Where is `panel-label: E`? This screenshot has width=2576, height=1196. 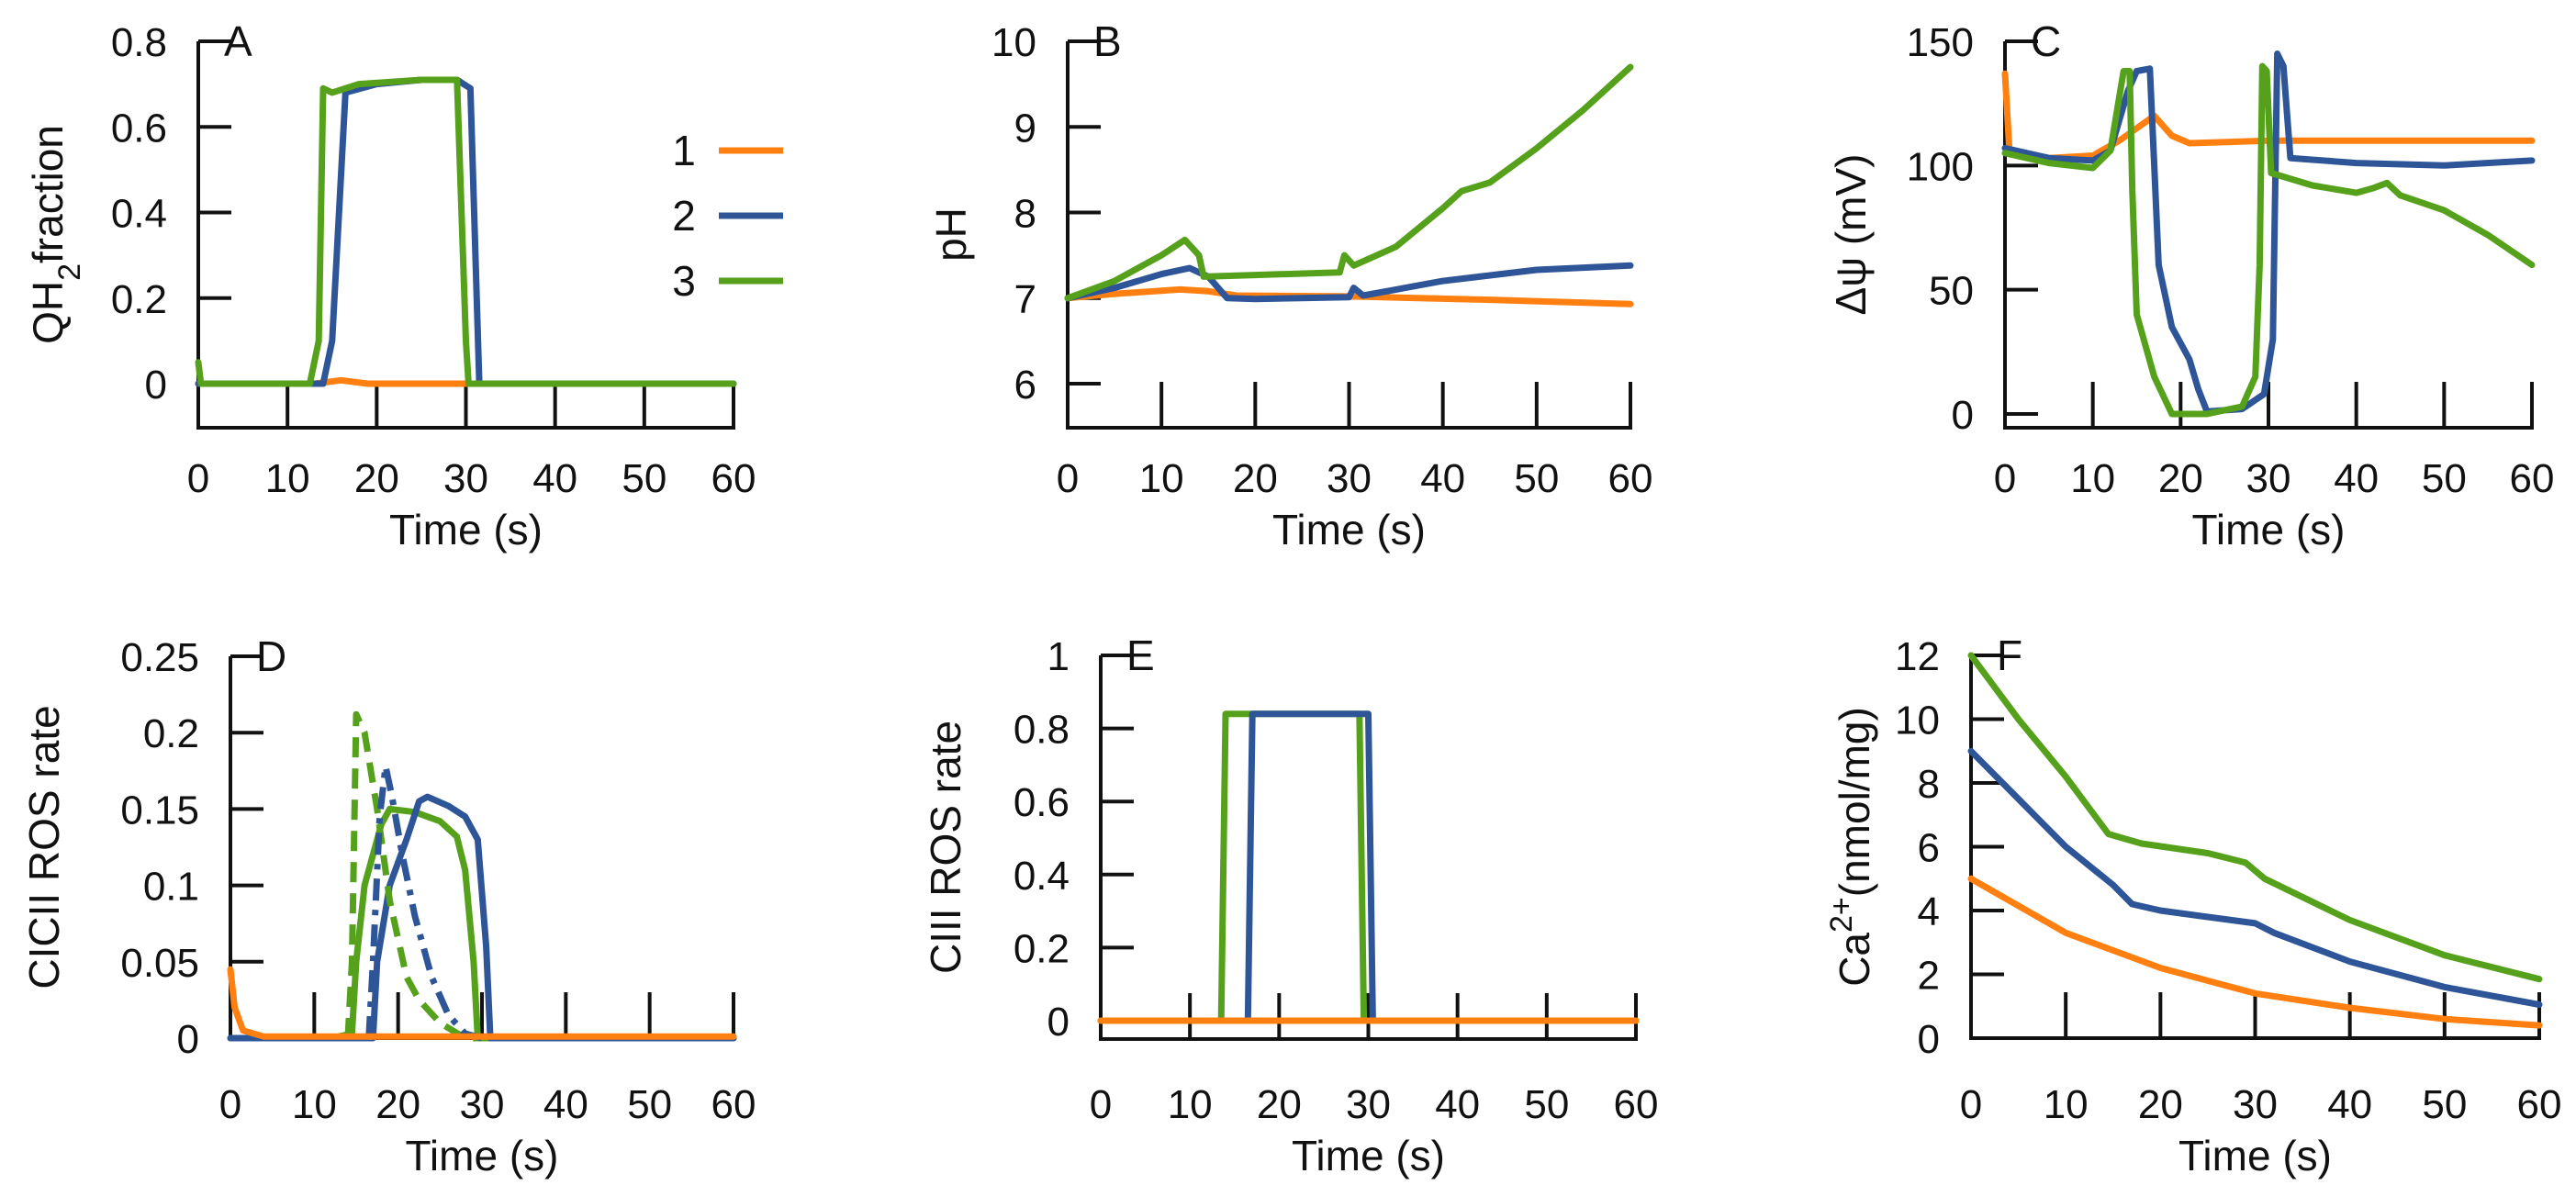
panel-label: E is located at coordinates (1140, 656).